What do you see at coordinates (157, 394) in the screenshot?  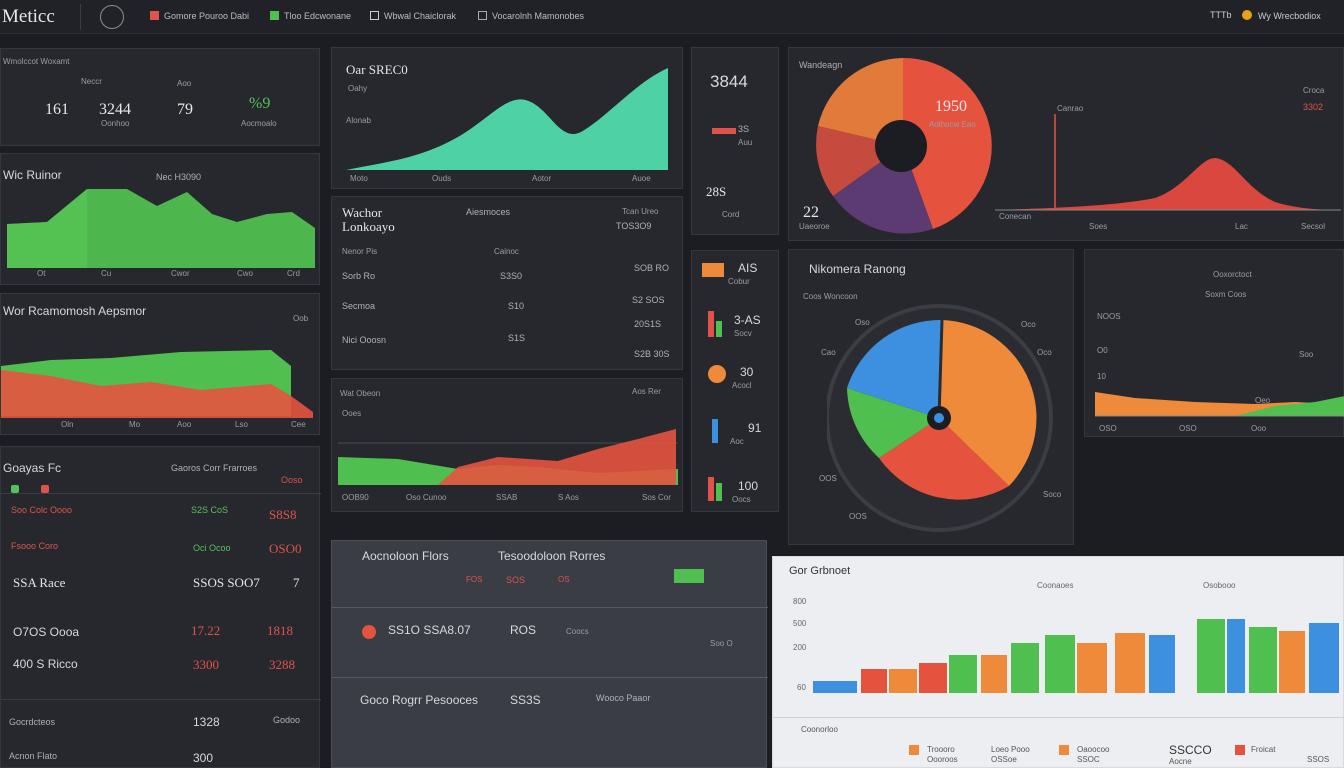 I see `red-series` at bounding box center [157, 394].